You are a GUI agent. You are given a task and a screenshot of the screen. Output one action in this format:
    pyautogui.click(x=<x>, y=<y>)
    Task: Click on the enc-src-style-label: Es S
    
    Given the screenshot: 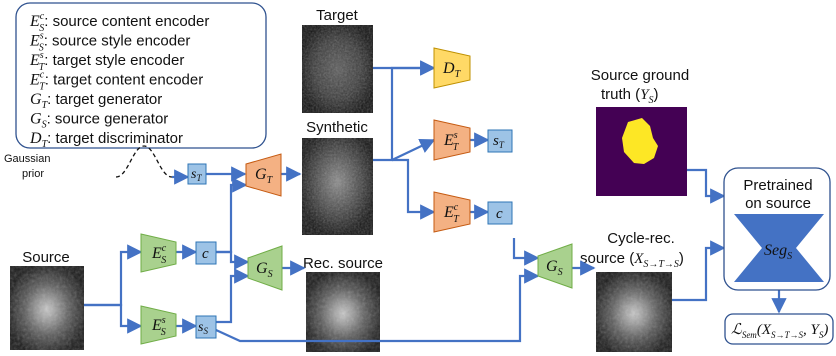 What is the action you would take?
    pyautogui.click(x=158, y=326)
    